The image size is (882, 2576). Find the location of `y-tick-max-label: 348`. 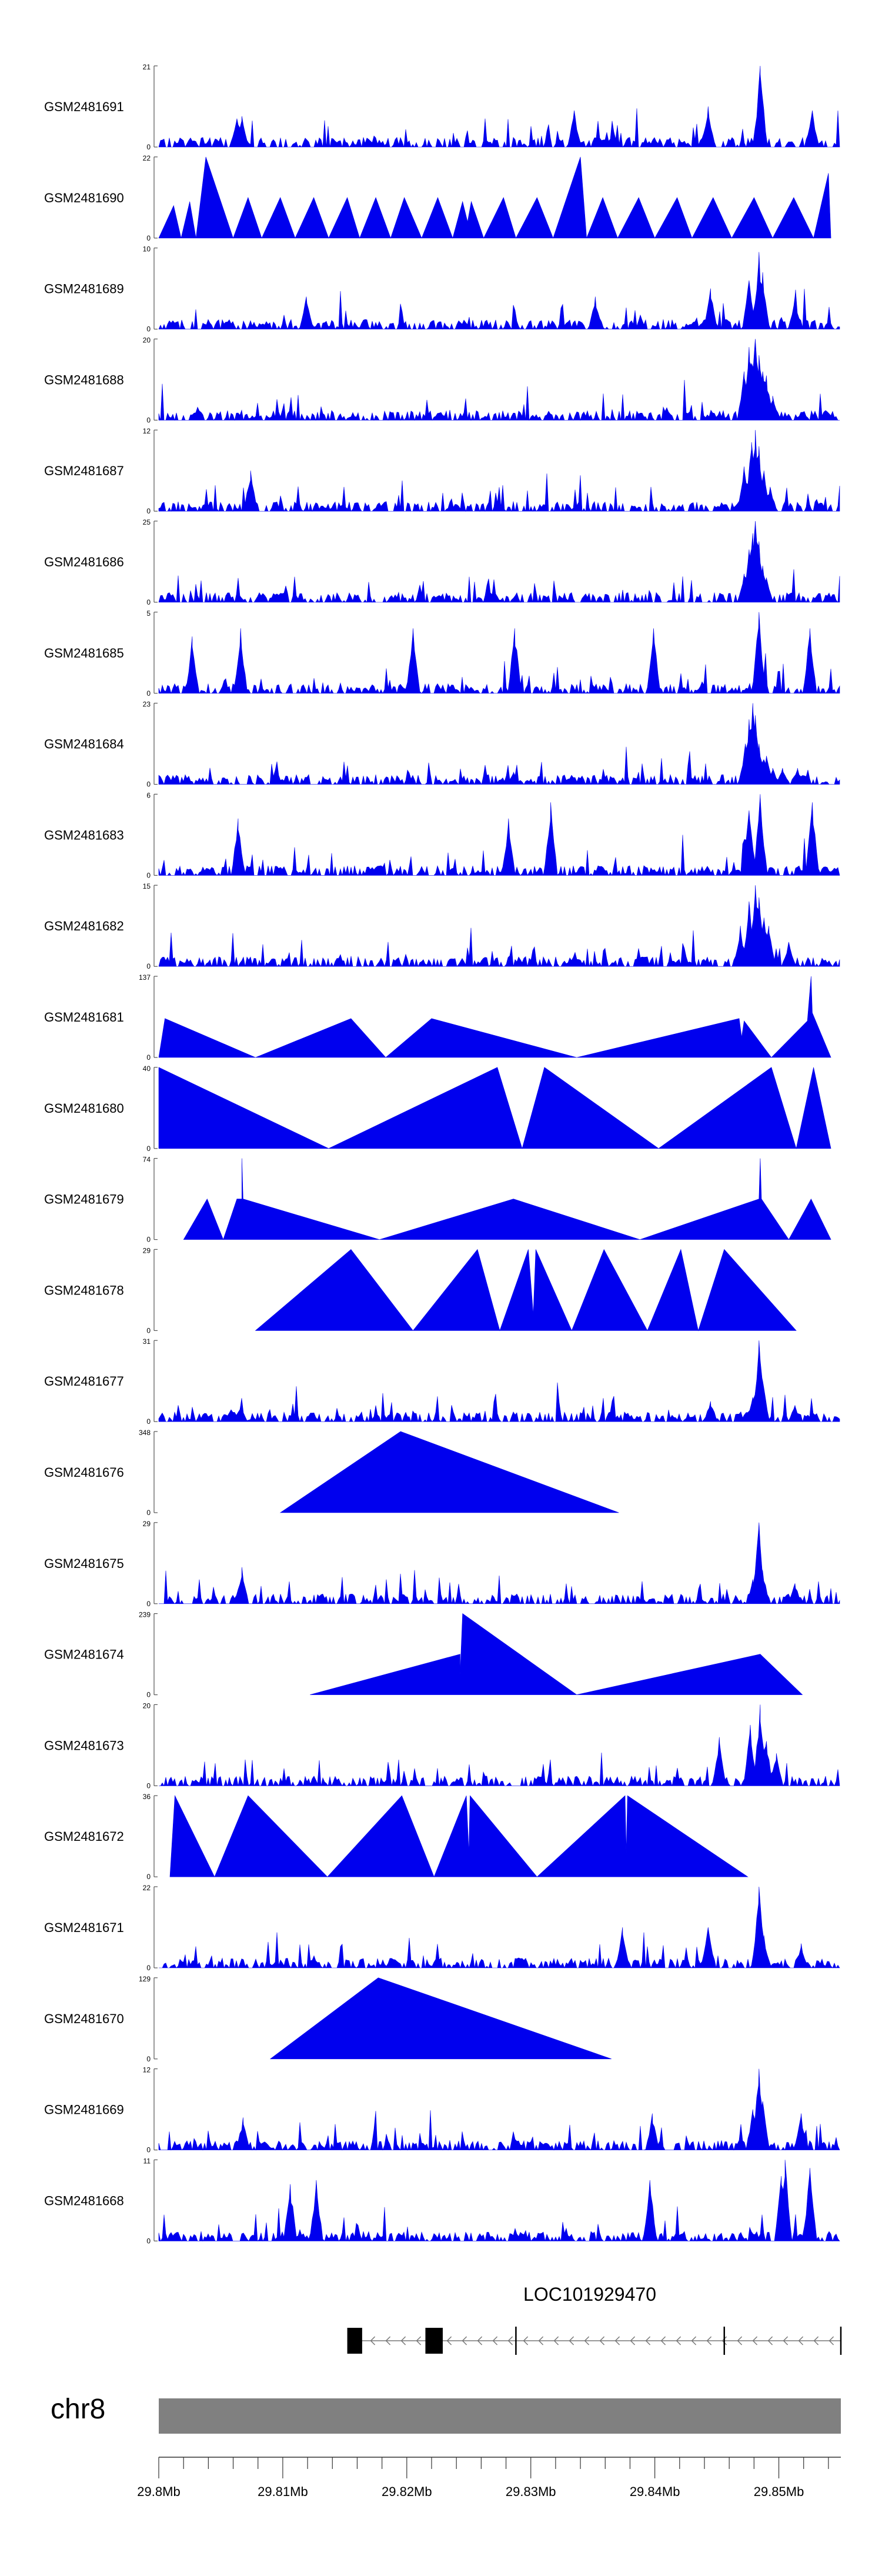

y-tick-max-label: 348 is located at coordinates (145, 1433).